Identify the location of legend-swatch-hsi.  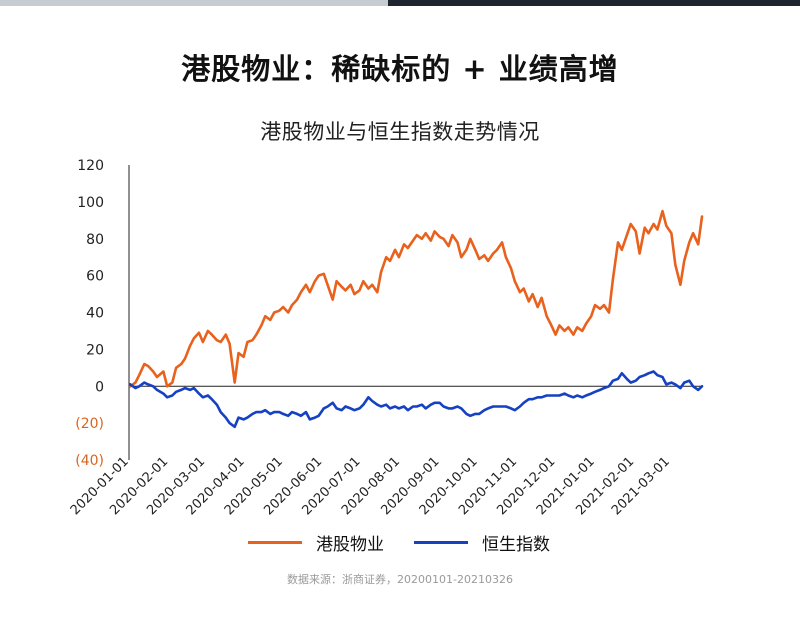
(441, 542).